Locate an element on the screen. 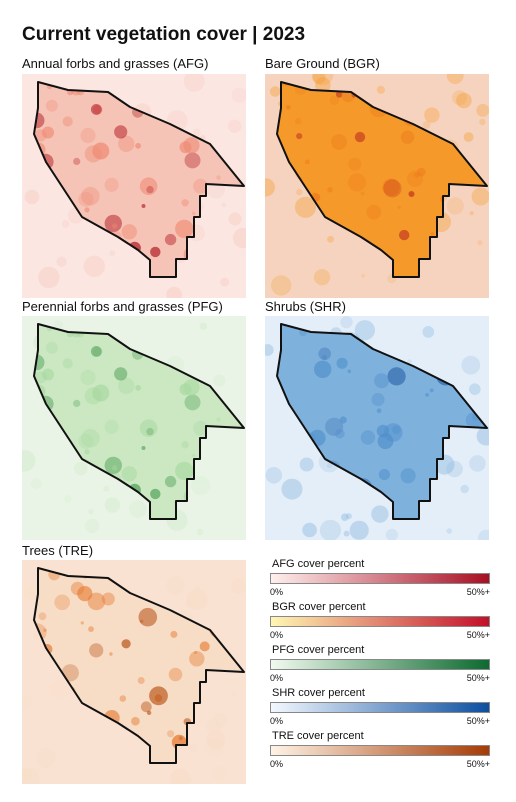  map-tre is located at coordinates (134, 672).